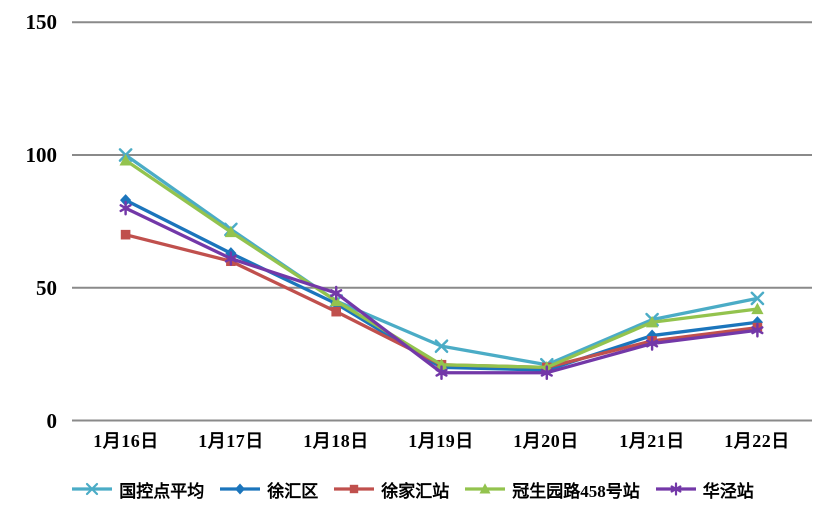 The image size is (825, 526). Describe the element at coordinates (293, 491) in the screenshot. I see `legend-label: 徐汇区` at that location.